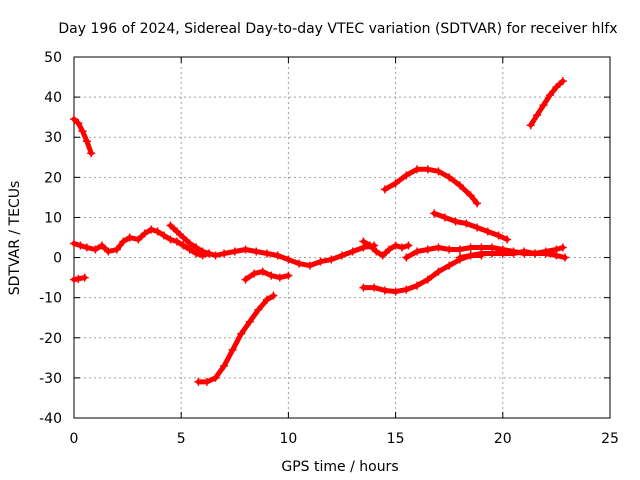 The height and width of the screenshot is (480, 640). Describe the element at coordinates (53, 138) in the screenshot. I see `y-tick-label: 30` at that location.